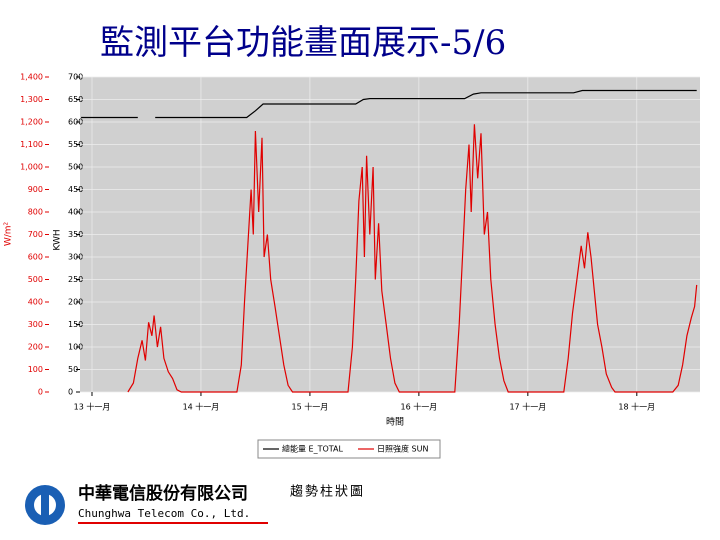 This screenshot has height=540, width=720. I want to click on legend-label: 日照強度 SUN, so click(402, 449).